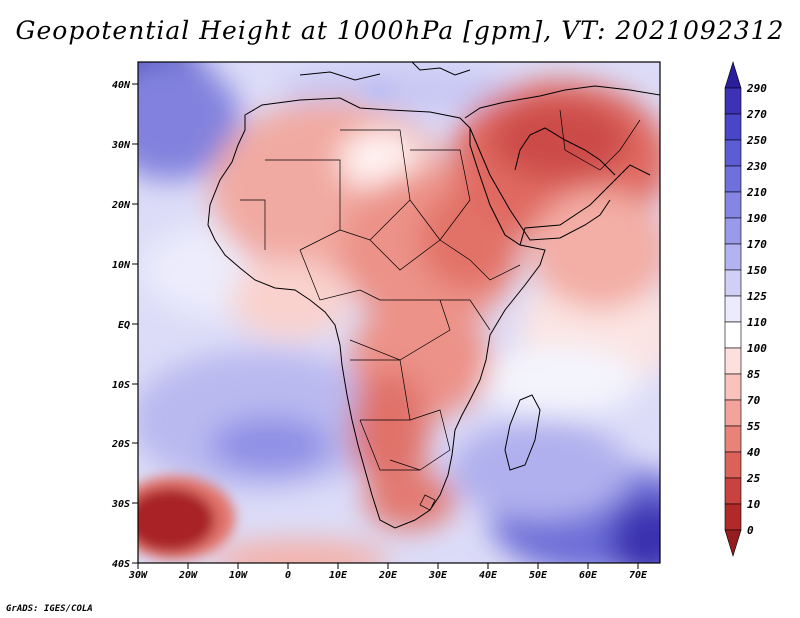 The height and width of the screenshot is (618, 800). What do you see at coordinates (756, 192) in the screenshot?
I see `colorbar-label: 210` at bounding box center [756, 192].